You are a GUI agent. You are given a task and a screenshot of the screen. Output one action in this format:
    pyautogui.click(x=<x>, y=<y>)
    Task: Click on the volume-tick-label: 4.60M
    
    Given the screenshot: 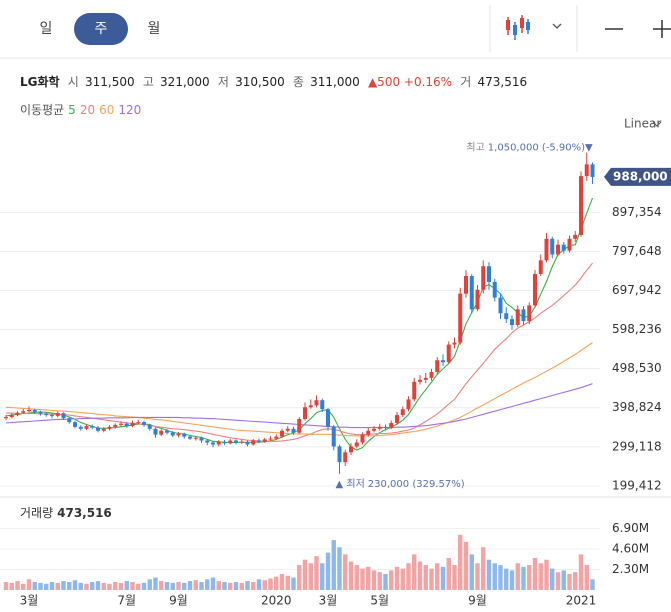 What is the action you would take?
    pyautogui.click(x=630, y=549)
    